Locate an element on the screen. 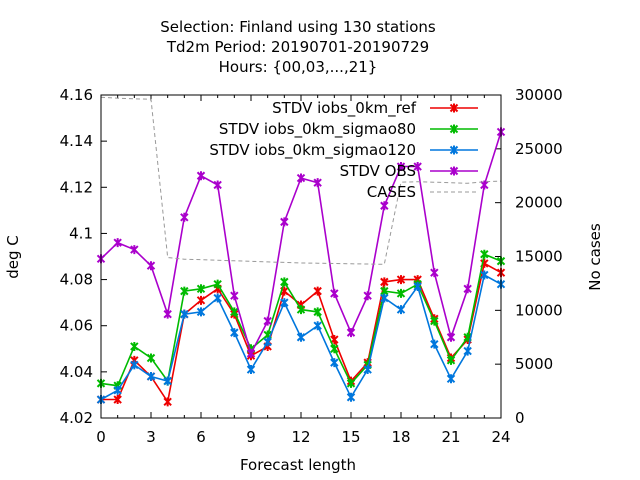  legend-label: STDV iobs_0km_sigmao120 is located at coordinates (312, 150).